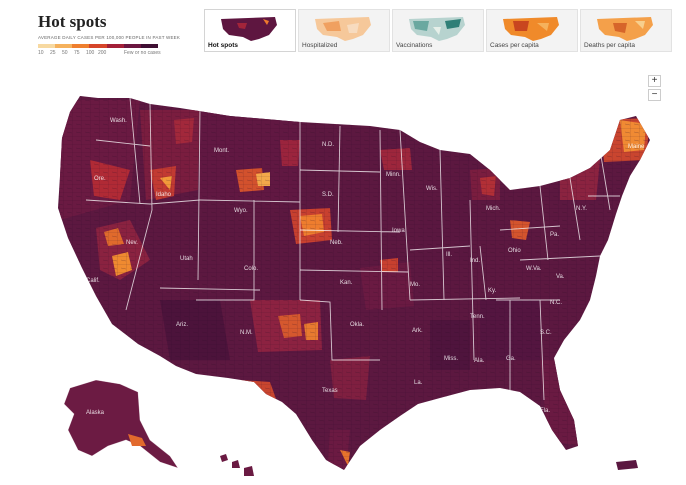 This screenshot has width=686, height=485. Describe the element at coordinates (336, 243) in the screenshot. I see `state-label: Neb.` at that location.